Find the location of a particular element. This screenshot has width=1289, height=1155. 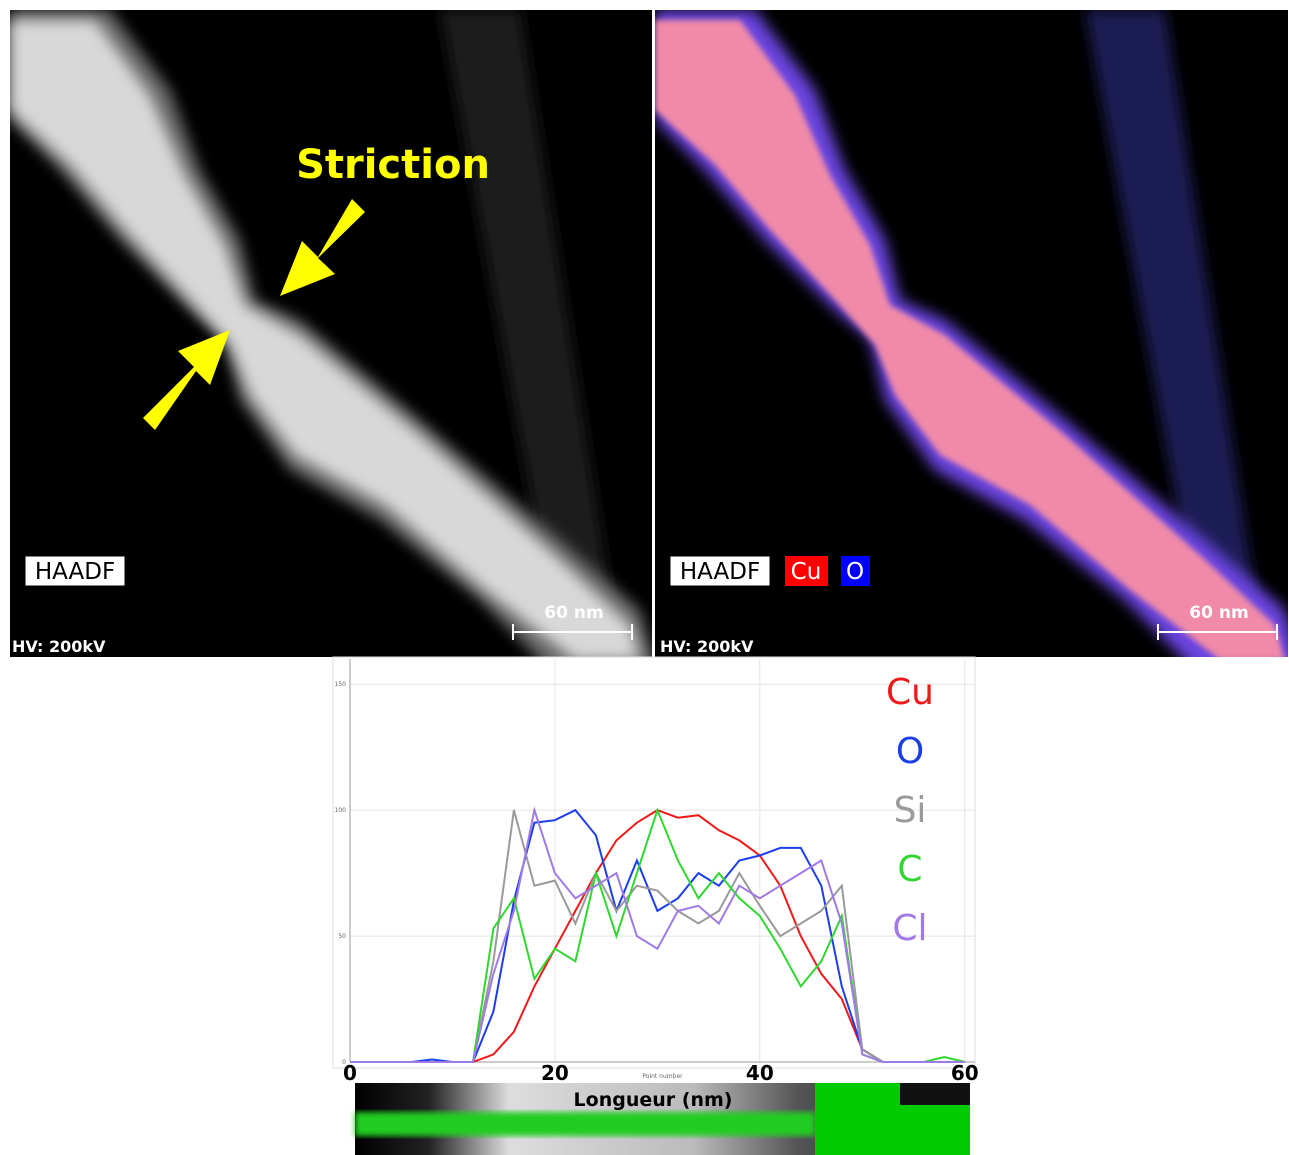

element-label: Cu is located at coordinates (806, 572).